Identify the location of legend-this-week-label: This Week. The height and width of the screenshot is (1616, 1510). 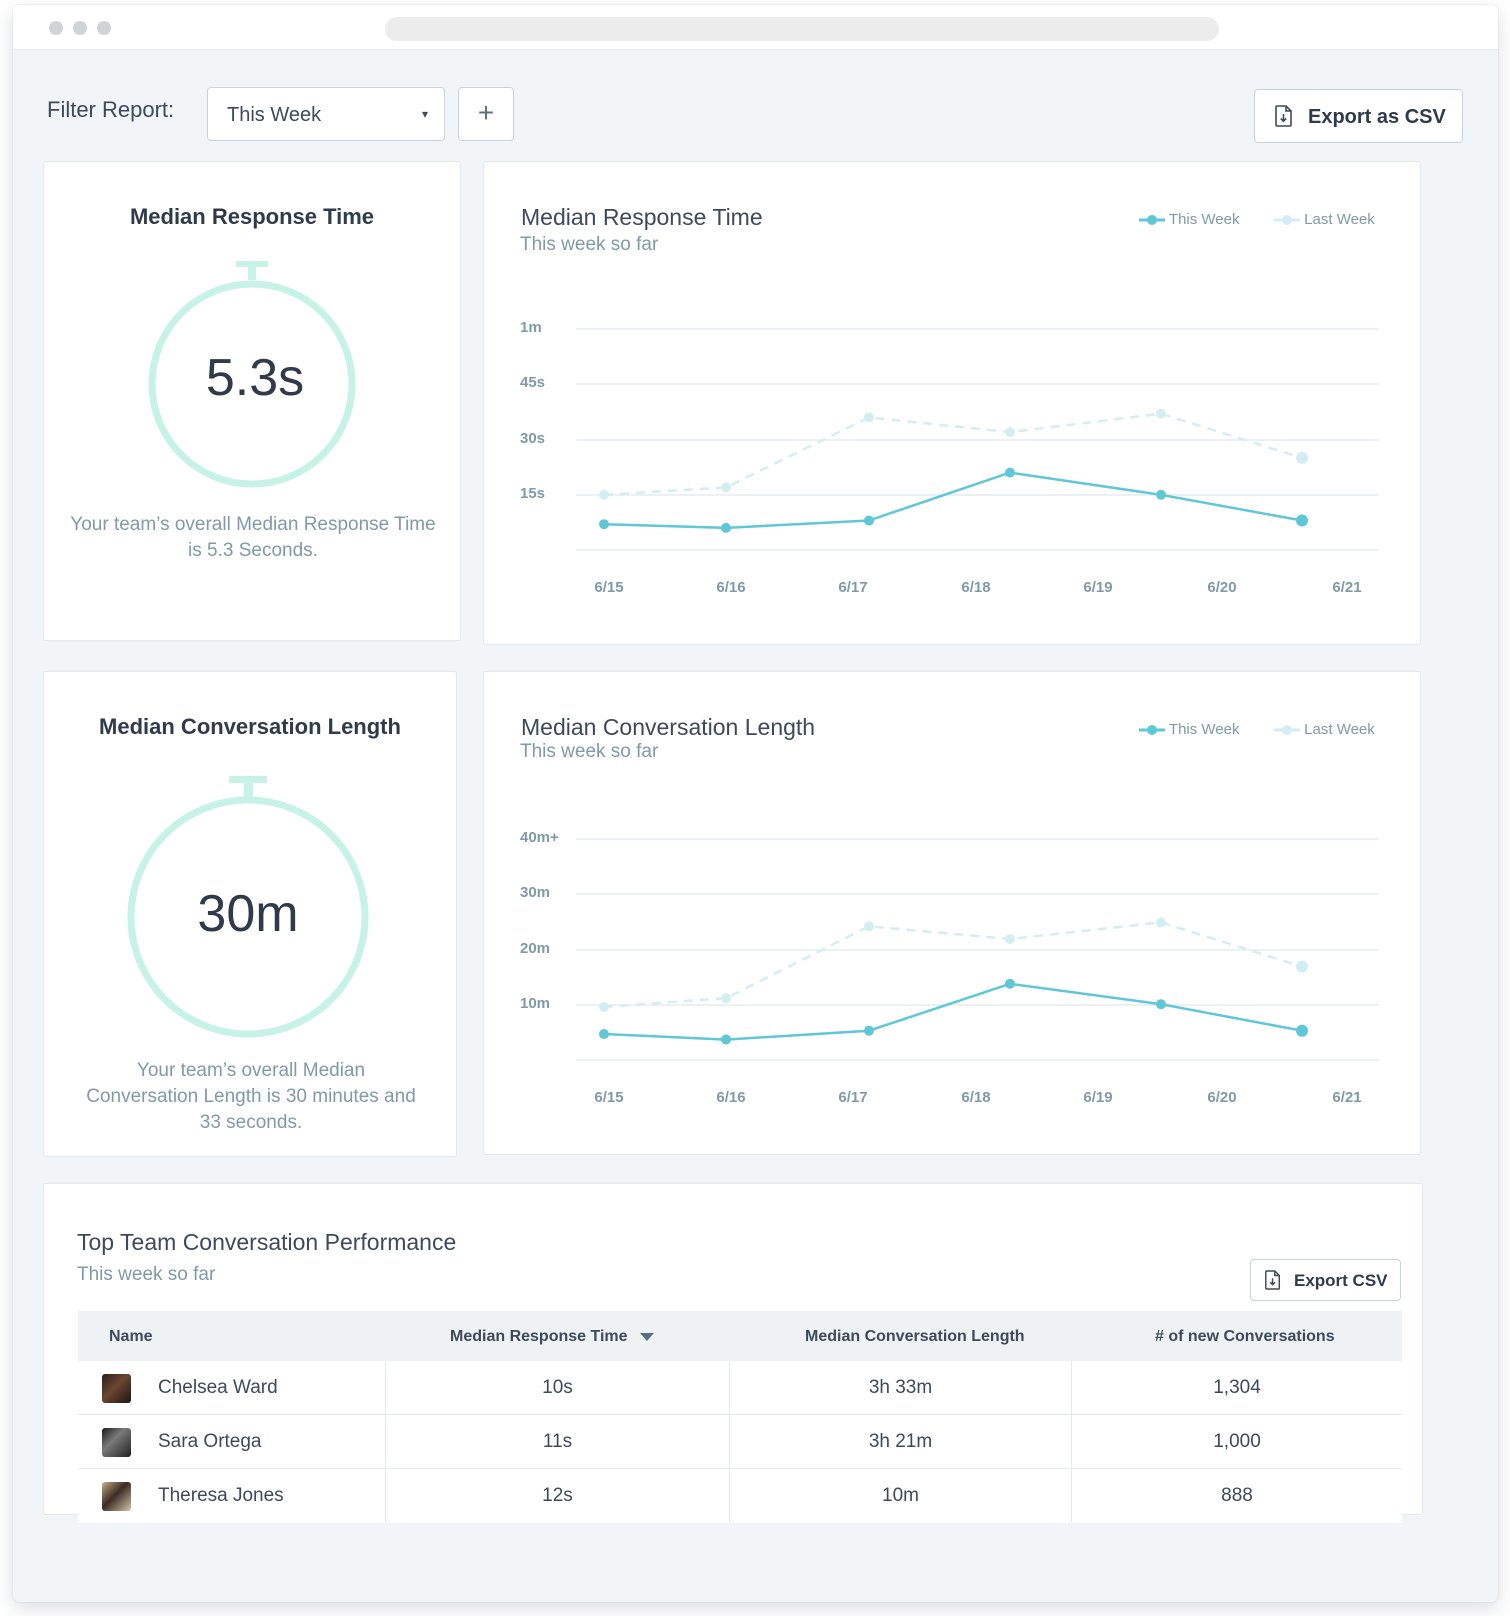
(1204, 219).